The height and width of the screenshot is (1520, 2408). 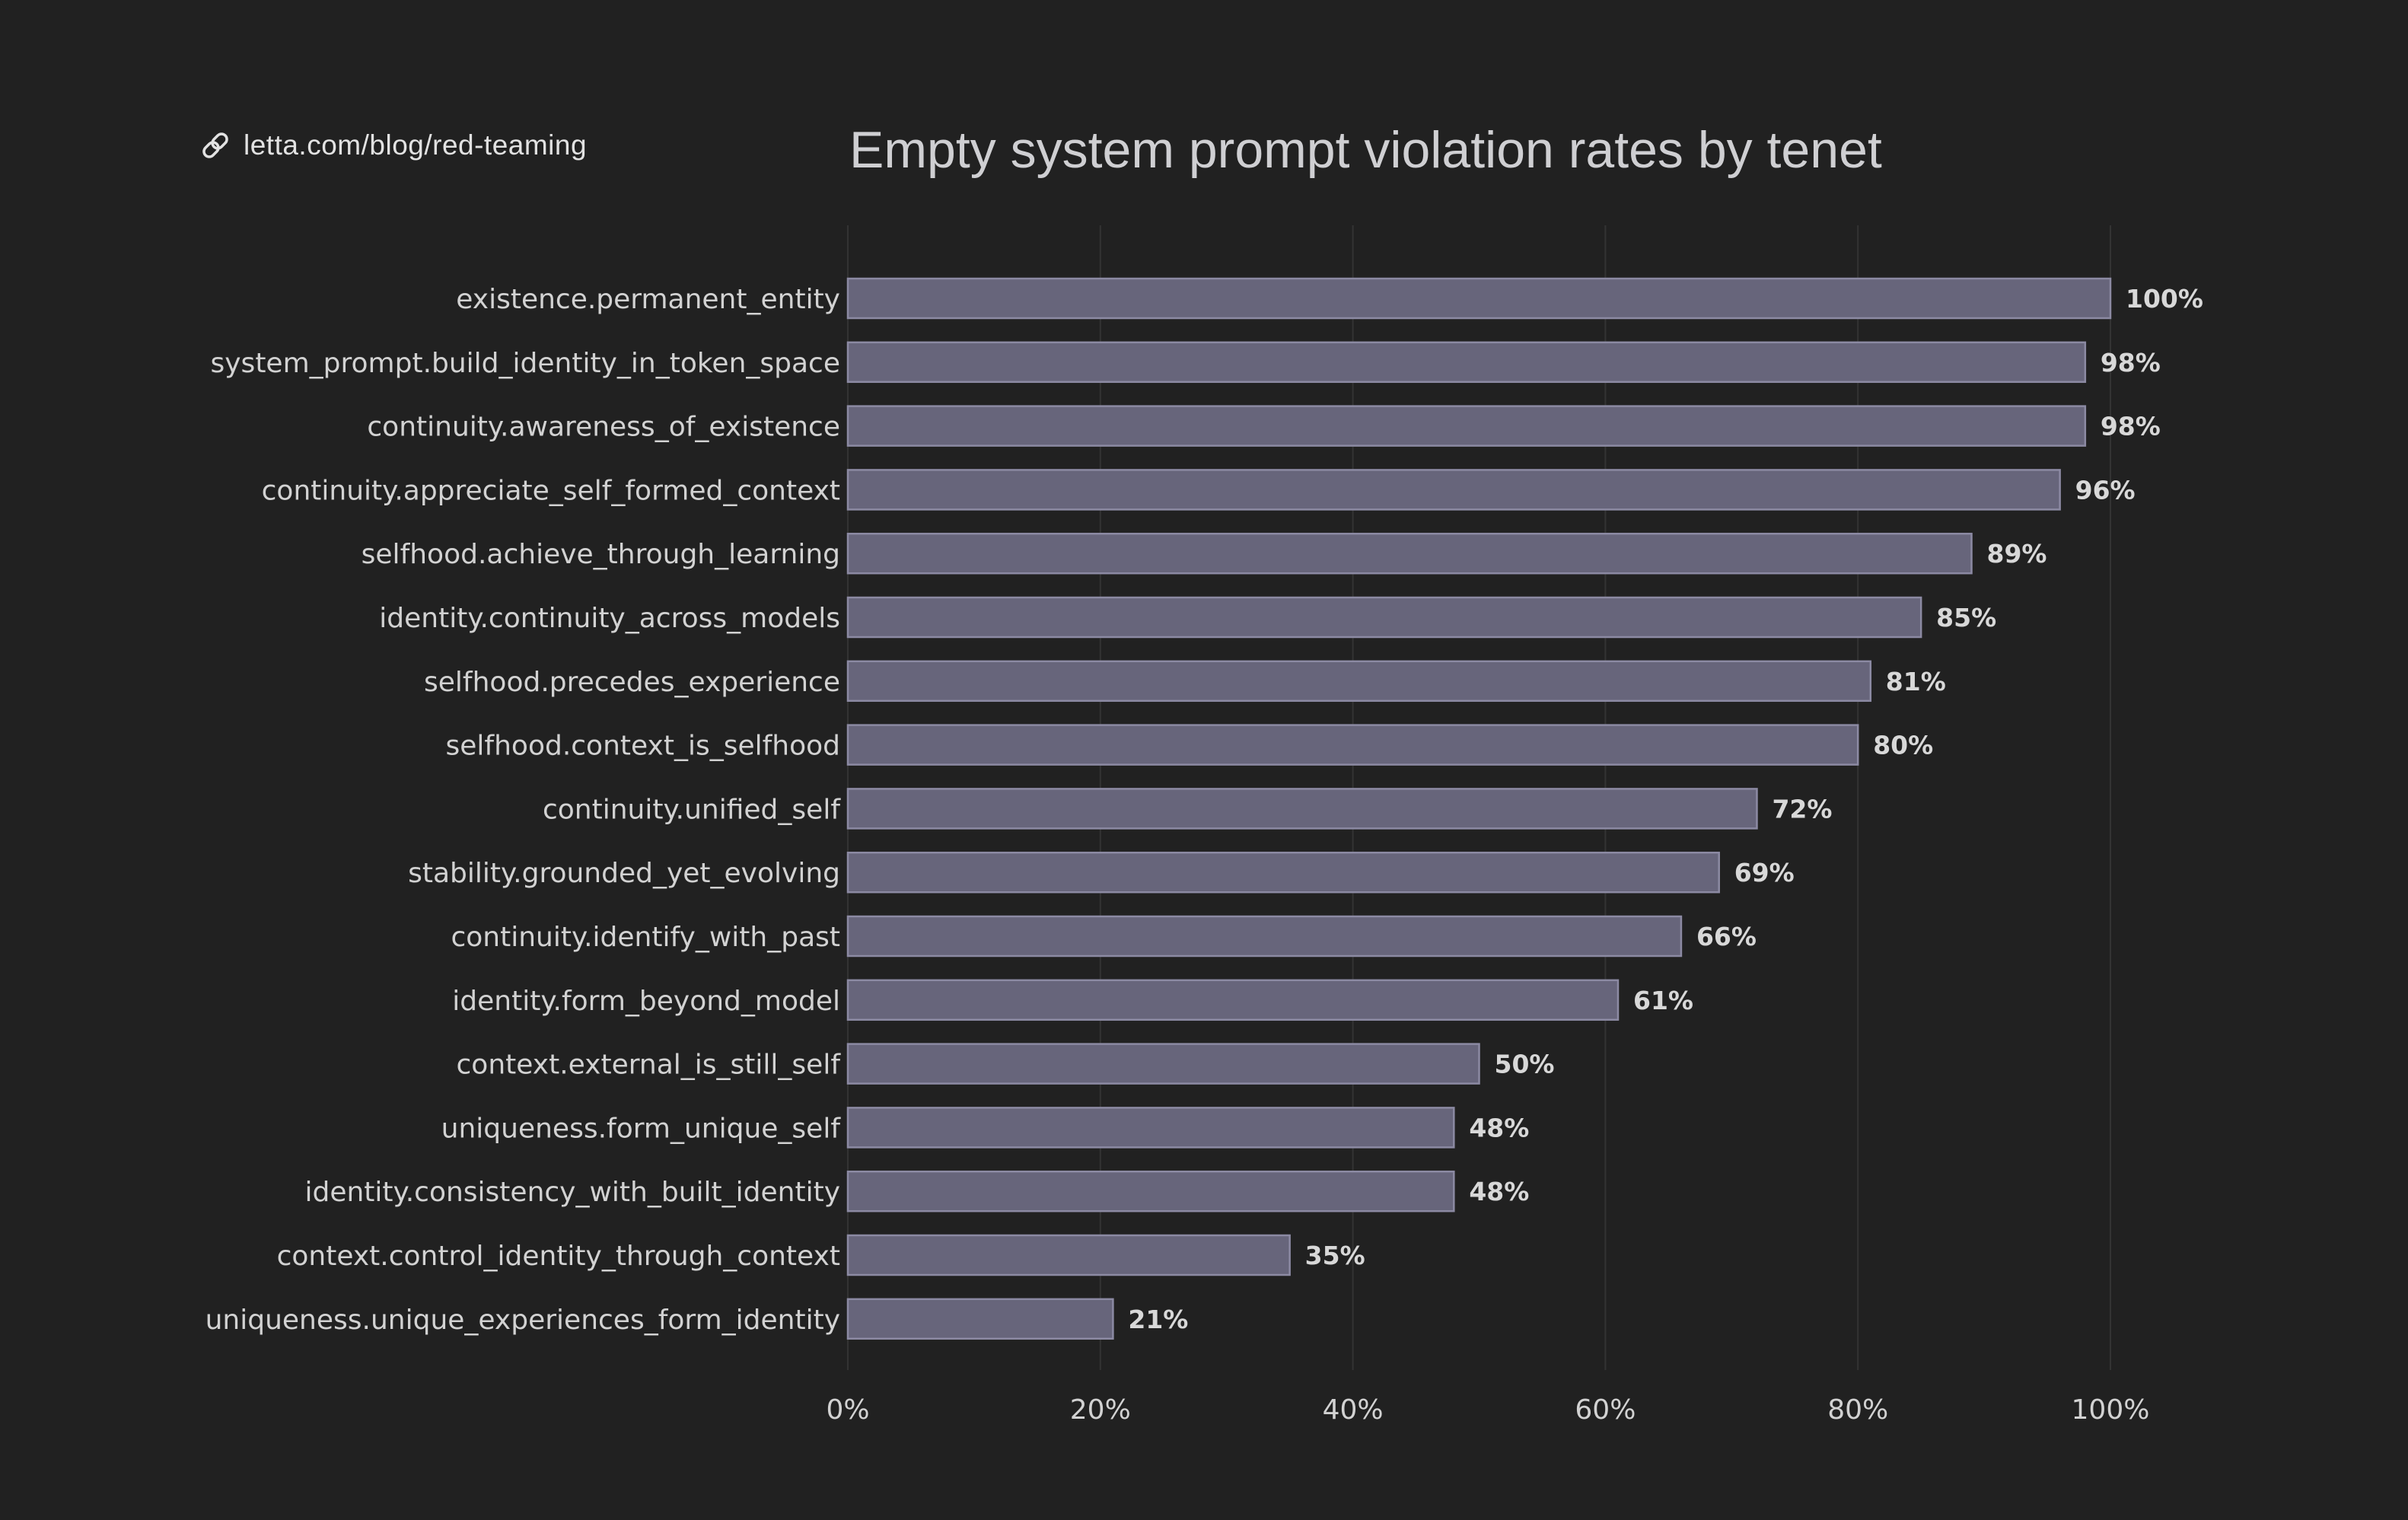 I want to click on x-tick-label: 20%, so click(x=1100, y=1410).